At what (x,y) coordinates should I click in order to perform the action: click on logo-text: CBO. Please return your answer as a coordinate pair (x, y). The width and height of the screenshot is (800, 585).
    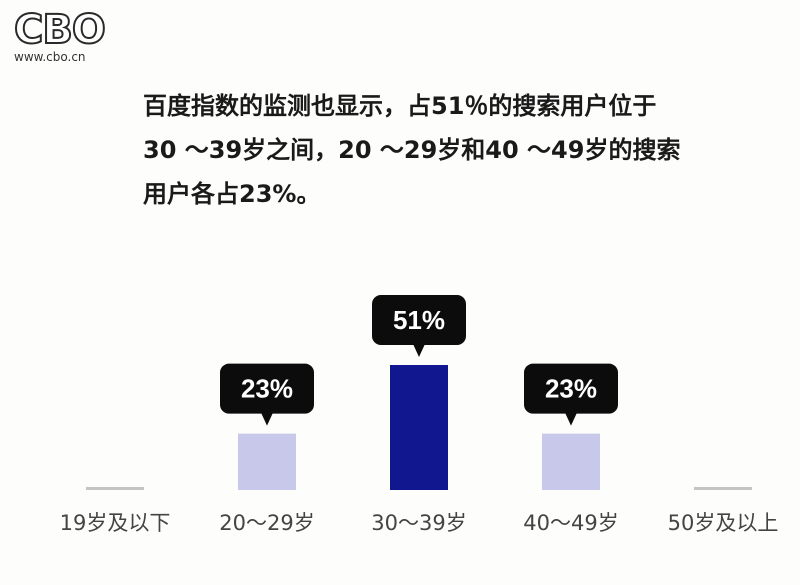
    Looking at the image, I should click on (60, 30).